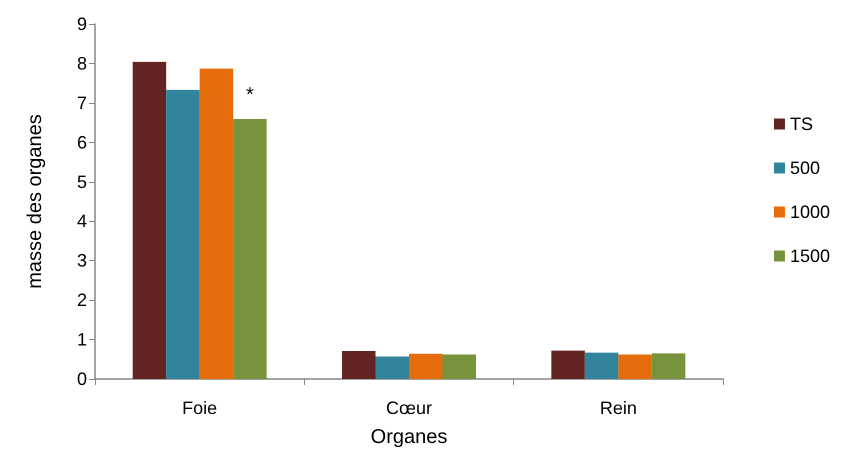 This screenshot has width=845, height=465. I want to click on y-tick-label: 3, so click(81, 260).